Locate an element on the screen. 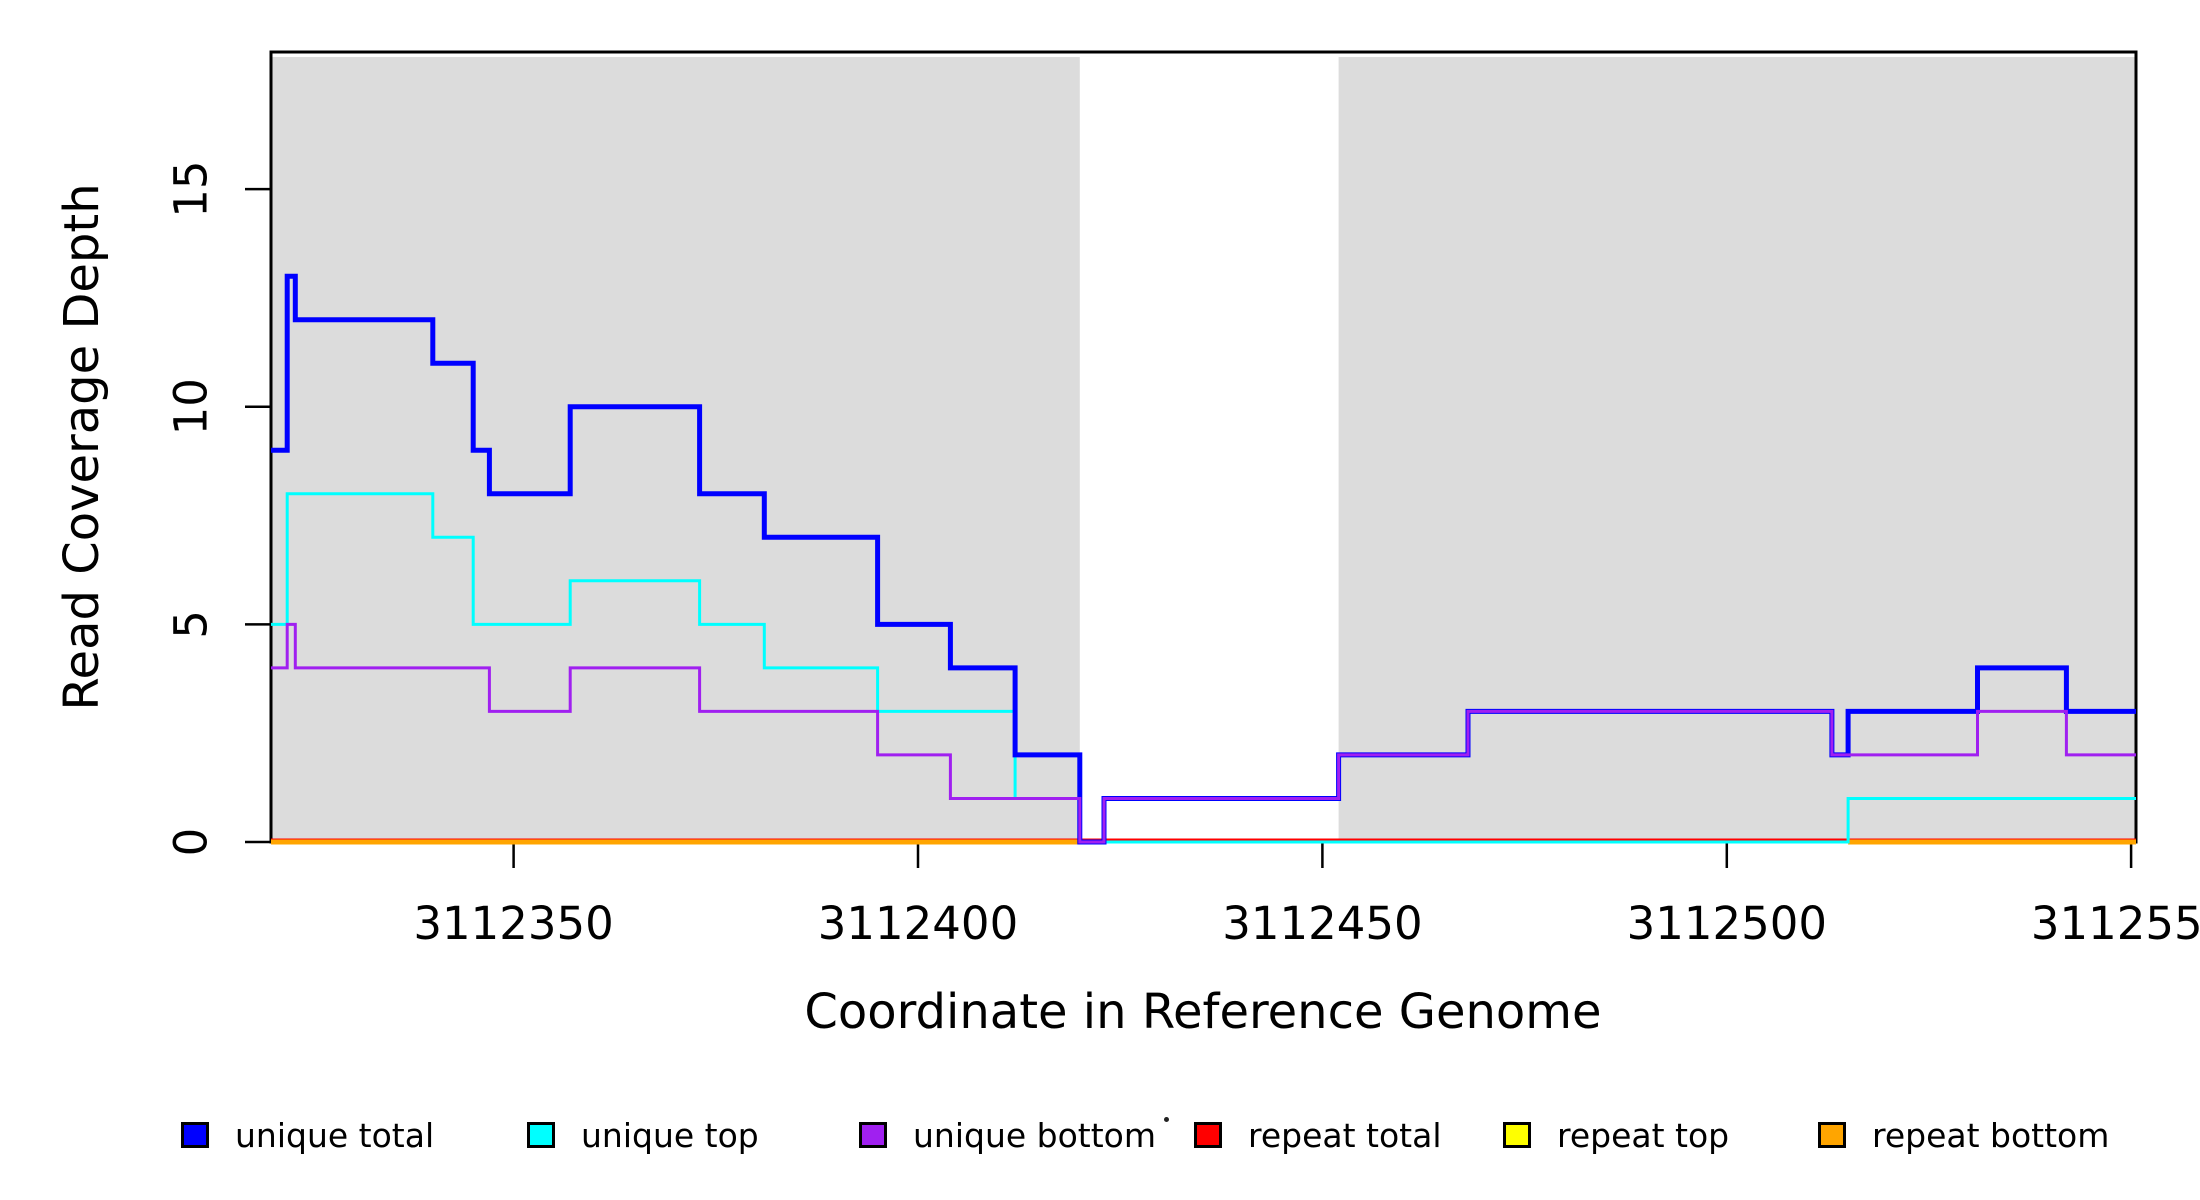 This screenshot has width=2200, height=1200. y-tick-label: 15 is located at coordinates (191, 188).